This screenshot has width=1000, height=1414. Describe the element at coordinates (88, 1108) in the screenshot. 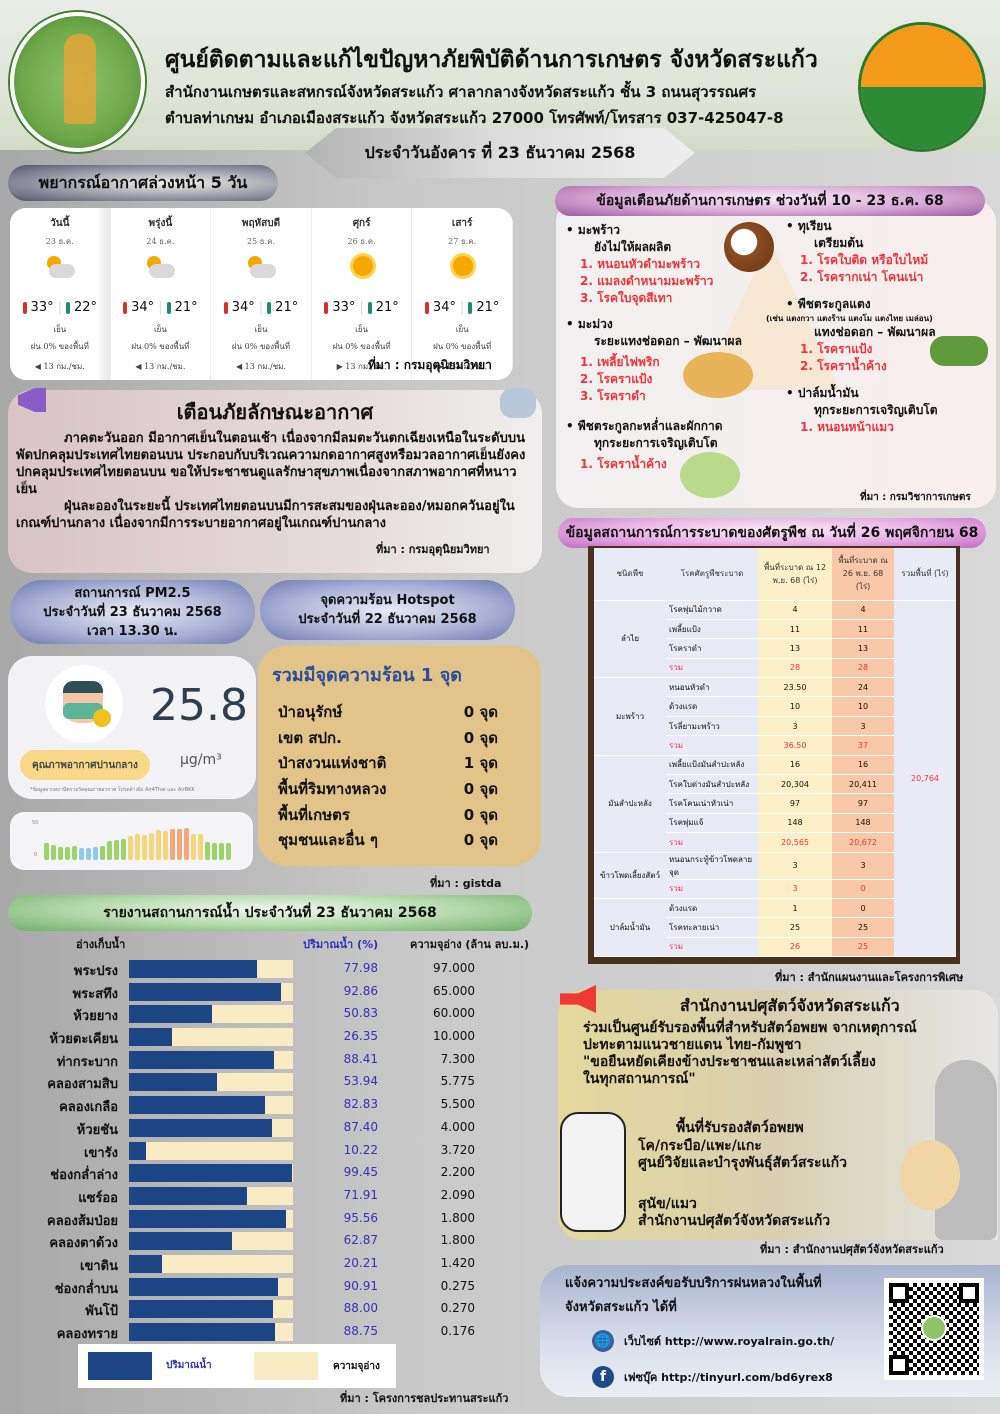

I see `reservoir-name: คลองเกลือ` at that location.